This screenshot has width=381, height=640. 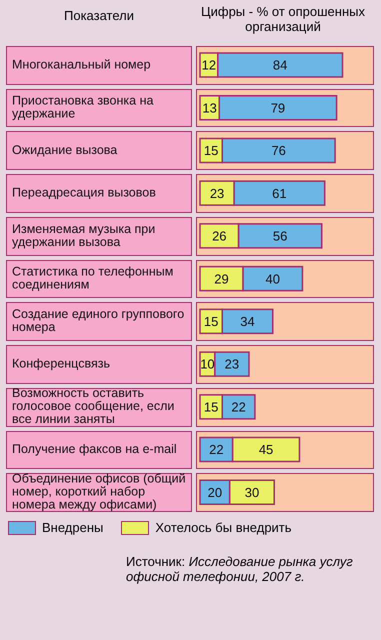 I want to click on y-tick-label: Создание единого группового номера, so click(x=98, y=321).